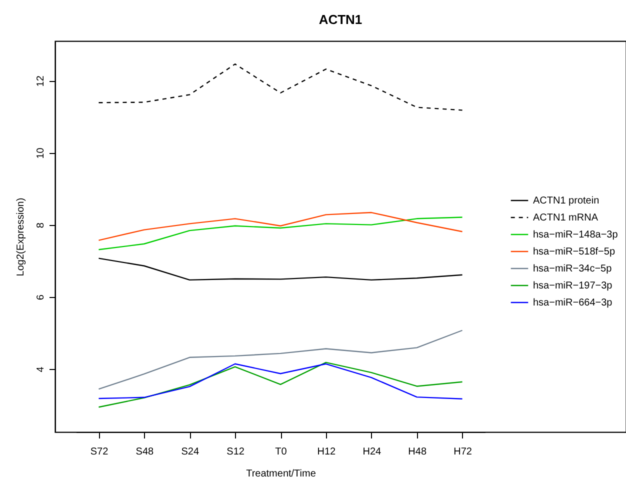 The height and width of the screenshot is (484, 626). What do you see at coordinates (575, 235) in the screenshot?
I see `legend-label: hsa−miR−148a−3p` at bounding box center [575, 235].